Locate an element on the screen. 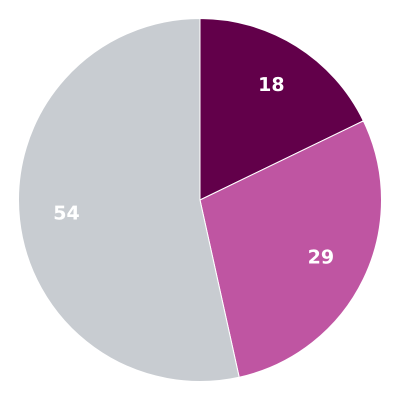 Image resolution: width=400 pixels, height=400 pixels. data-label: 18 is located at coordinates (271, 85).